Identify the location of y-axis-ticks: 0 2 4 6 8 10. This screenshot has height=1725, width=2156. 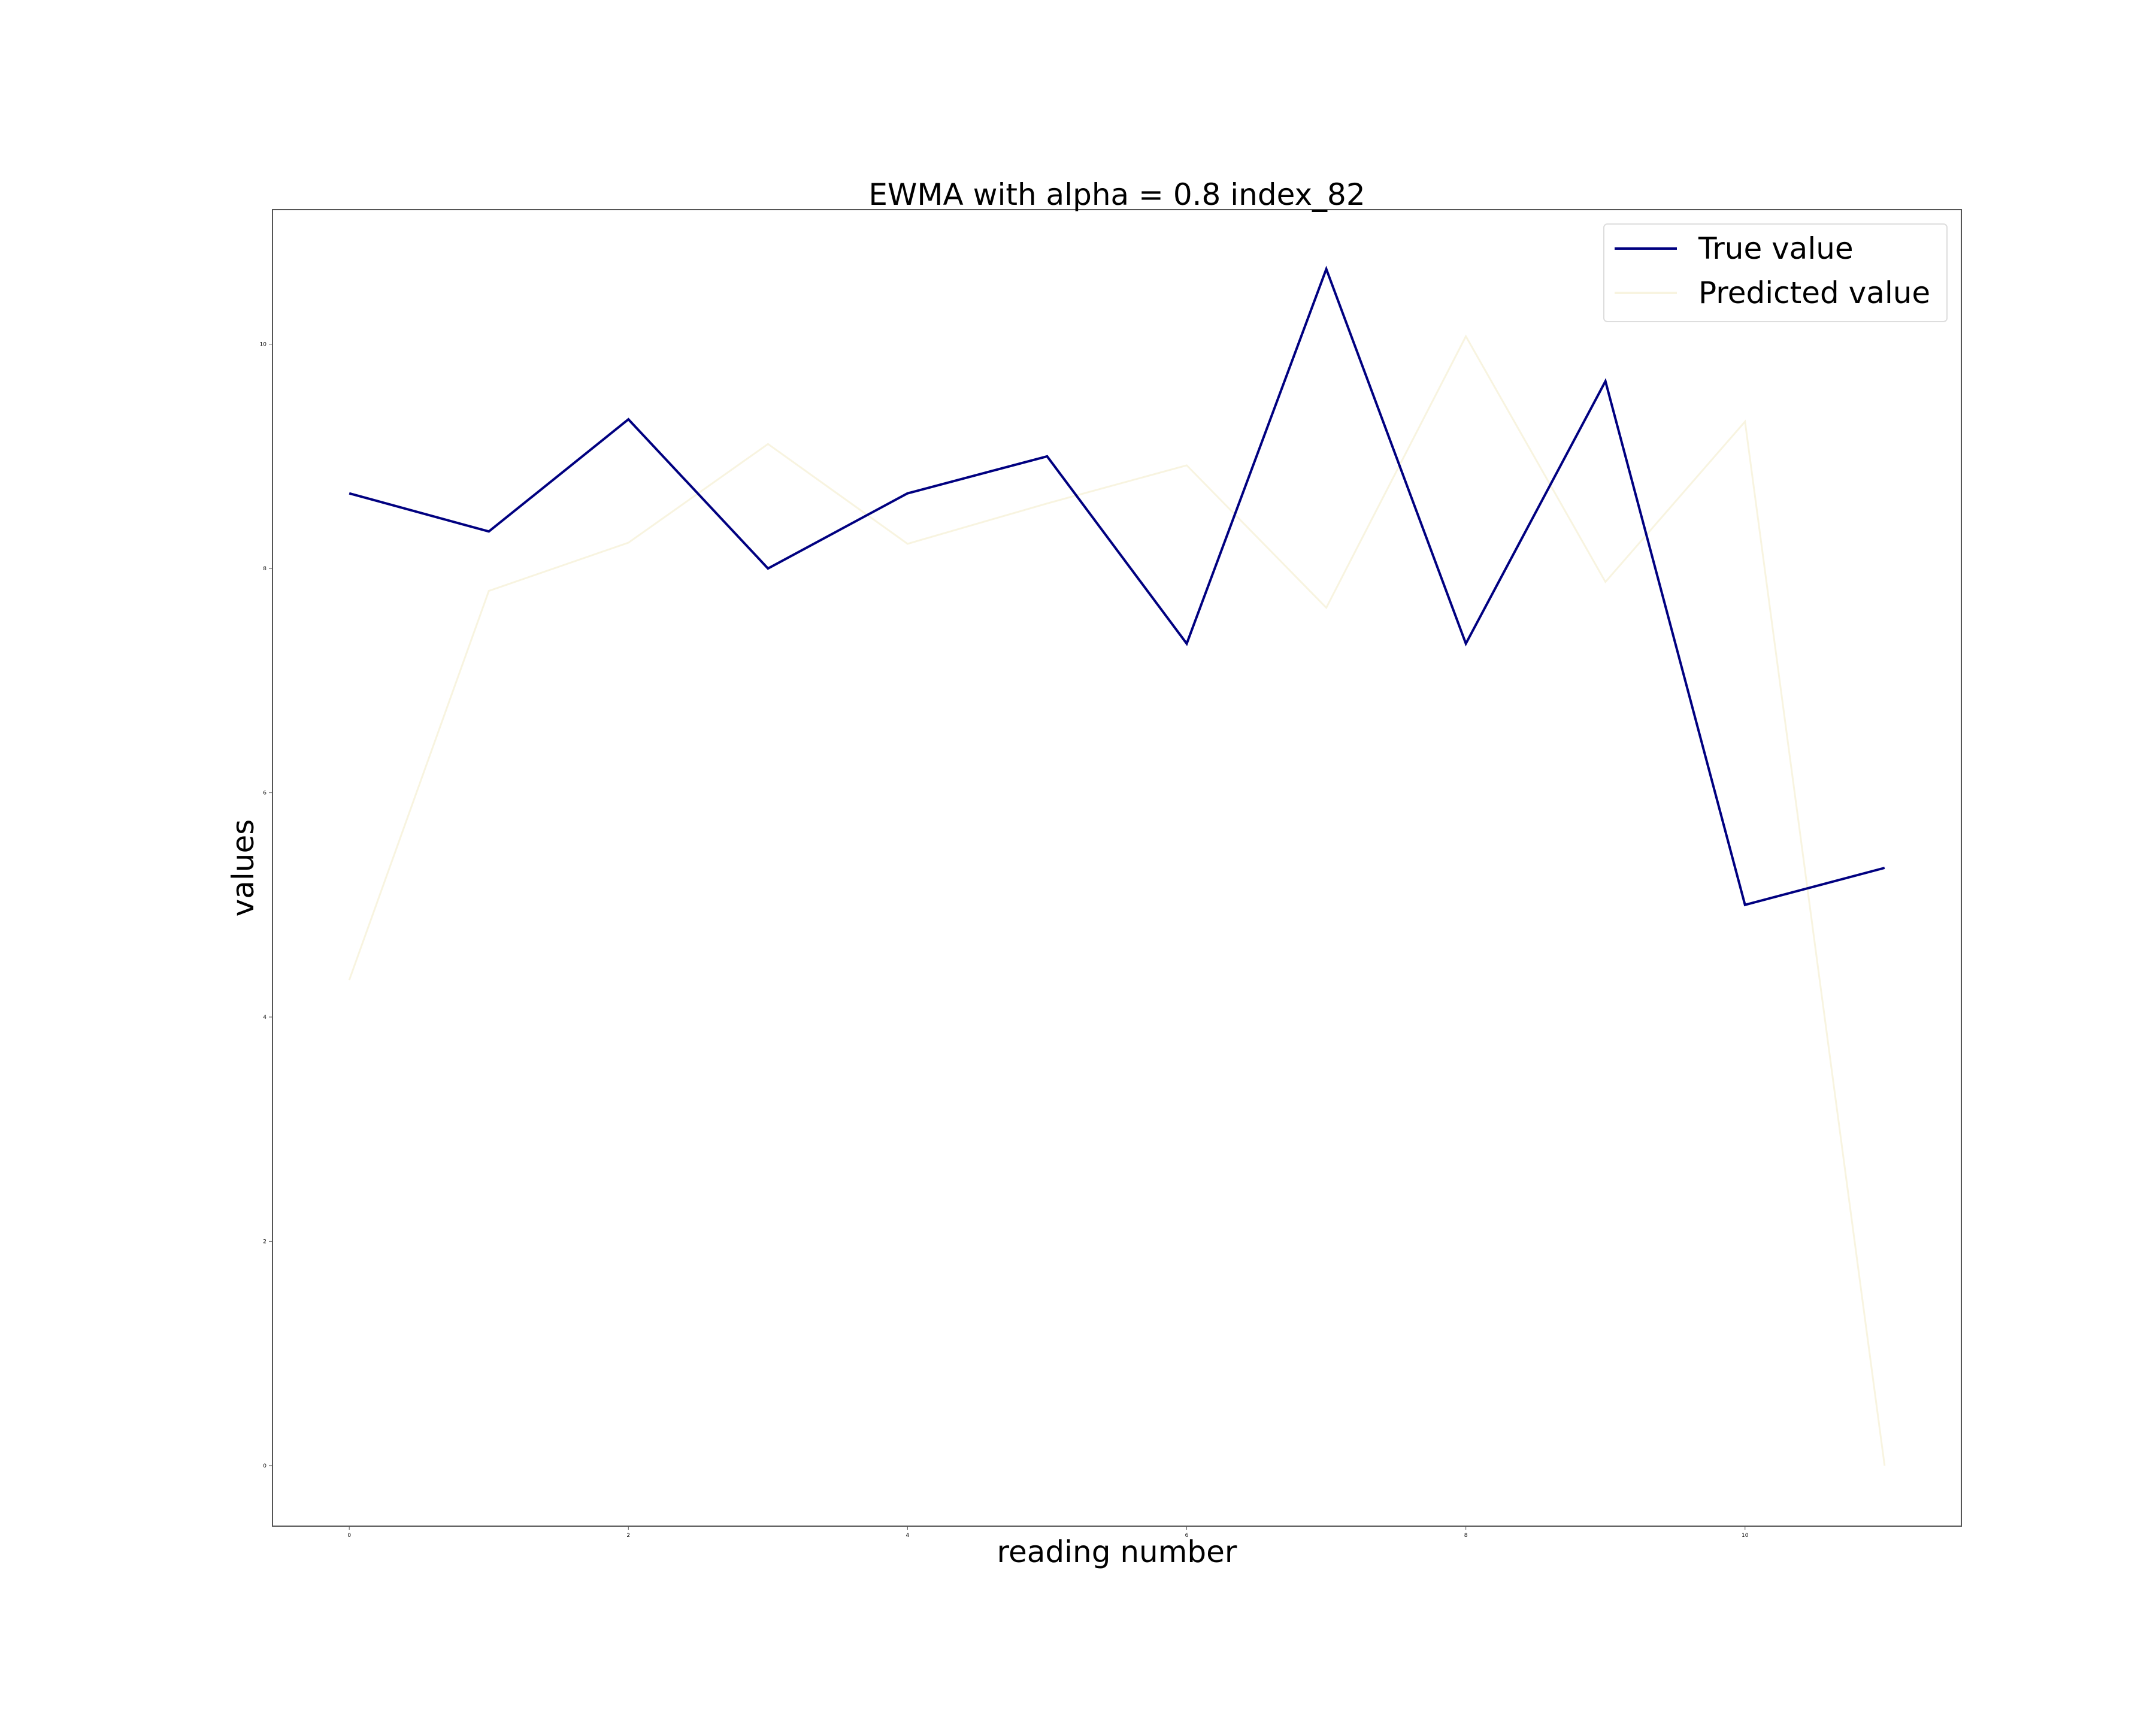
(266, 906).